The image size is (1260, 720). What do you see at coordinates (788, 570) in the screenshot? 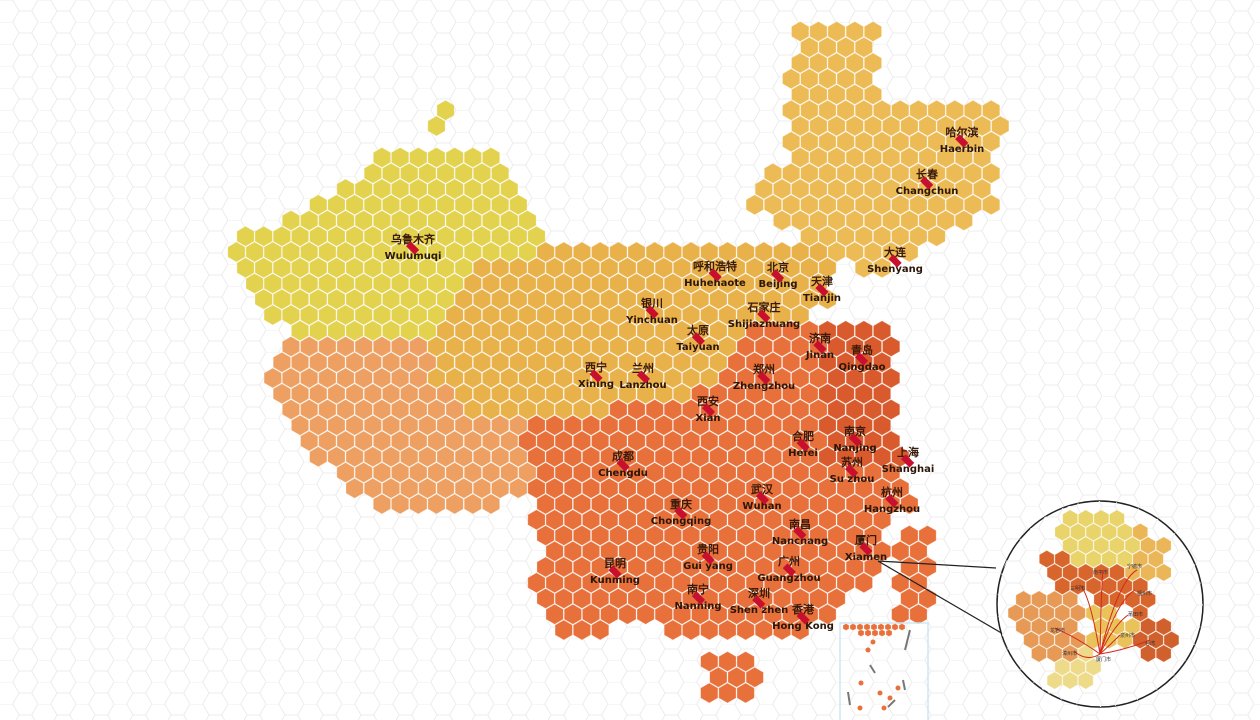
I see `city-marker: 广州 Guangzhou` at bounding box center [788, 570].